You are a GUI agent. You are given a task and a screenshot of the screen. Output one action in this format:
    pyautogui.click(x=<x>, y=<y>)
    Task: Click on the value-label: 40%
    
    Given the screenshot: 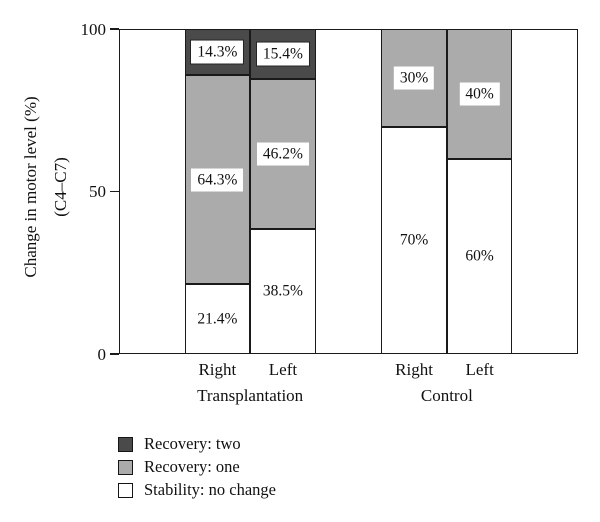 What is the action you would take?
    pyautogui.click(x=479, y=94)
    